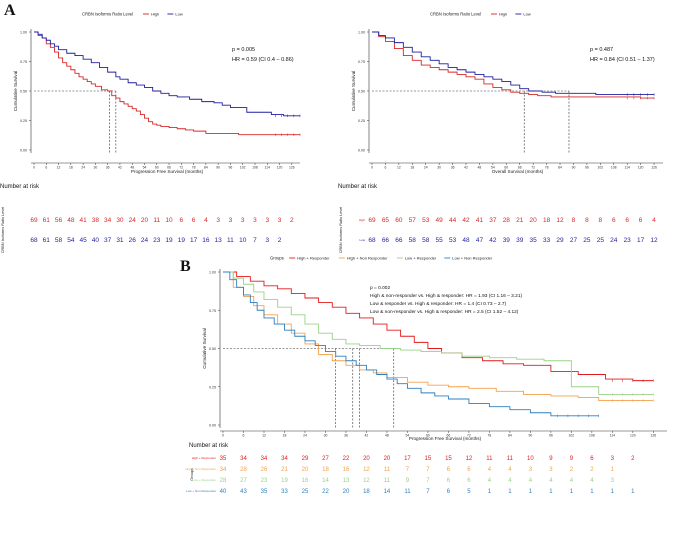 The image size is (676, 533). Describe the element at coordinates (292, 168) in the screenshot. I see `x-tick-label: 126` at that location.